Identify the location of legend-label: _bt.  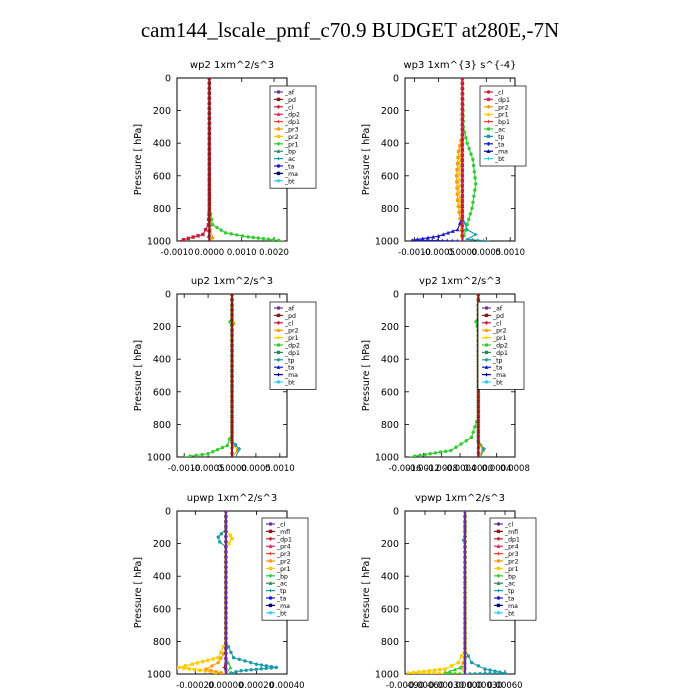
(289, 181).